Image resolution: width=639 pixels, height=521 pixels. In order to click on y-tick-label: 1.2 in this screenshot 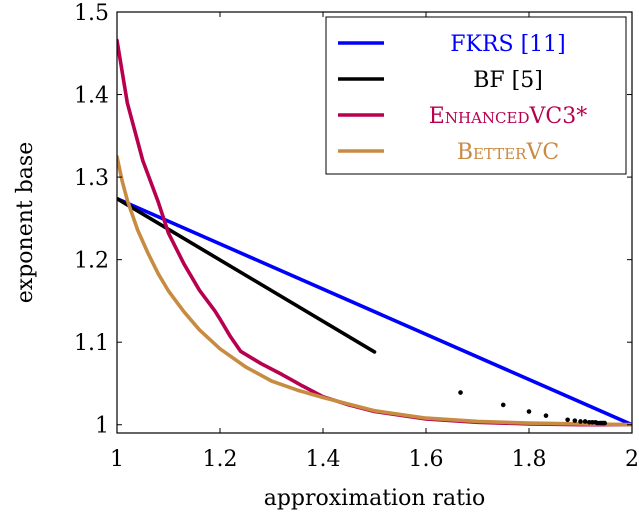, I will do `click(91, 261)`.